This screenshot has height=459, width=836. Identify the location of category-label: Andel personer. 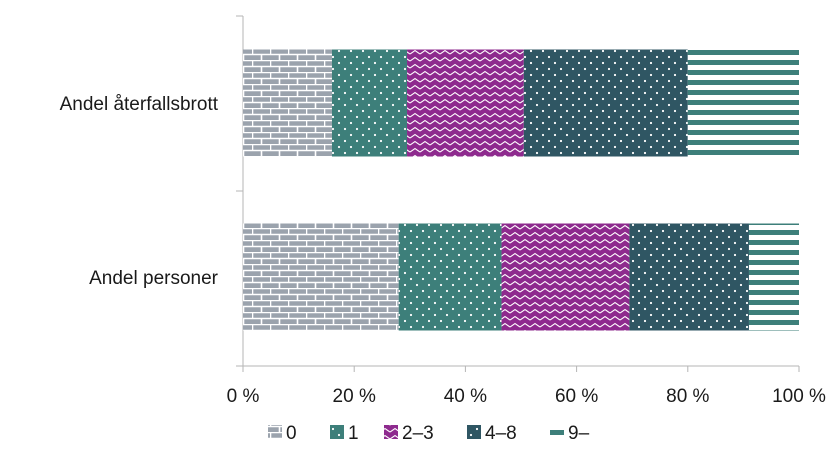
(154, 278).